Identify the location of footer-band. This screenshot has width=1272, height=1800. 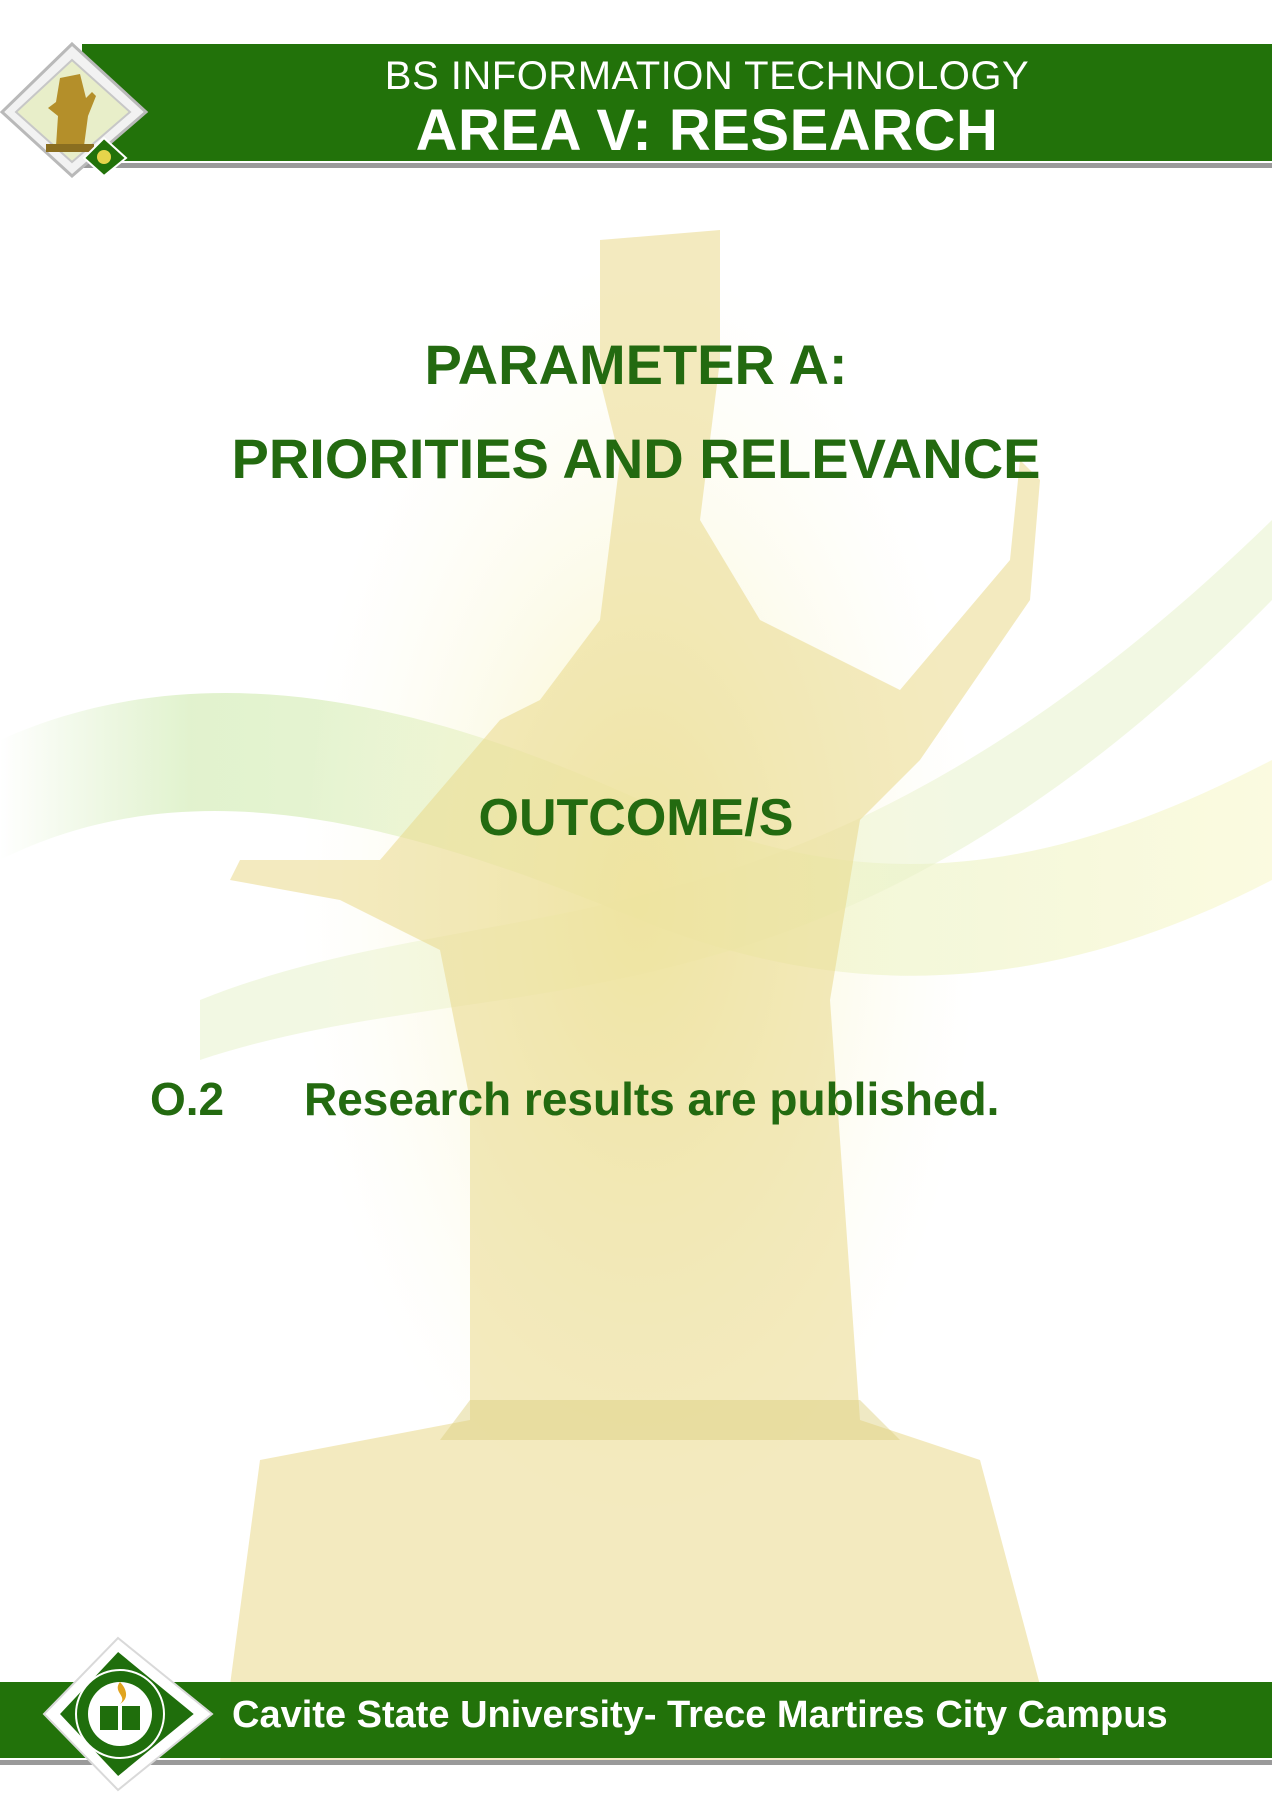
(636, 1720).